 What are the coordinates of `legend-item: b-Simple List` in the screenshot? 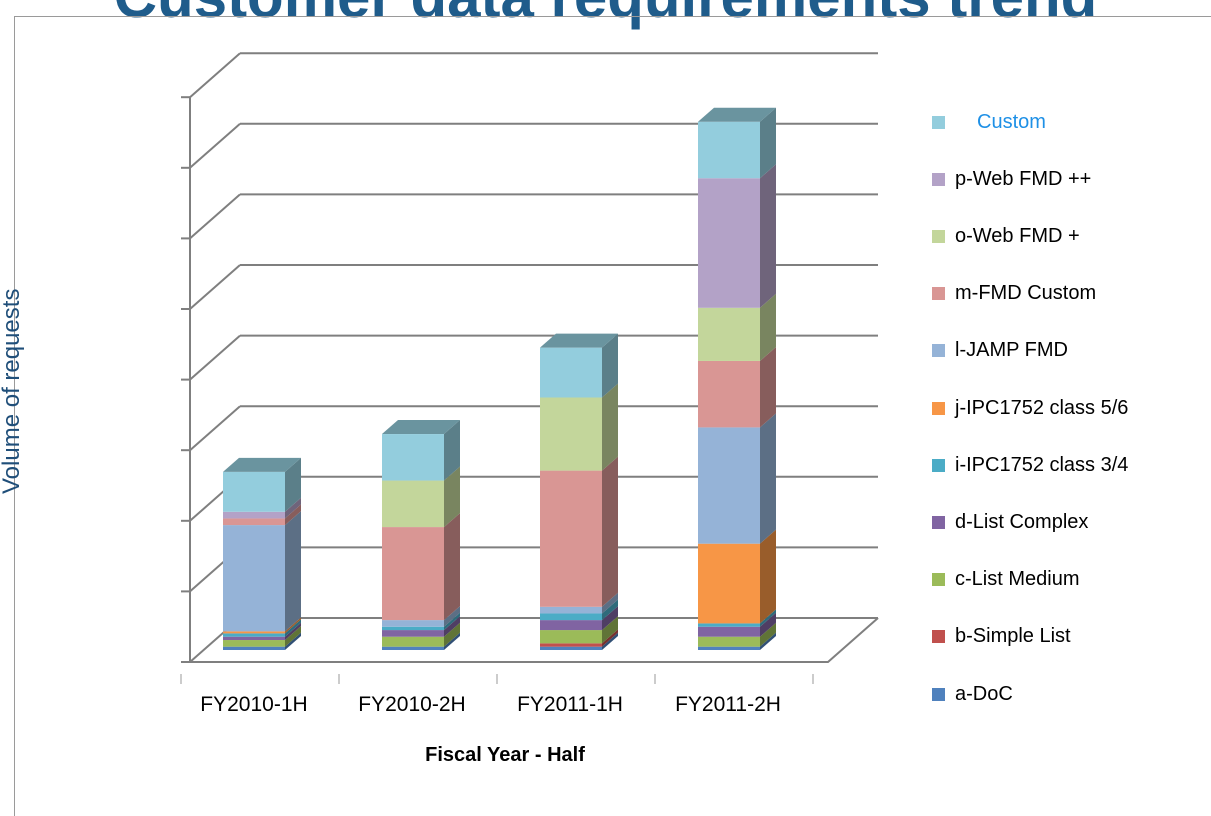 It's located at (1001, 637).